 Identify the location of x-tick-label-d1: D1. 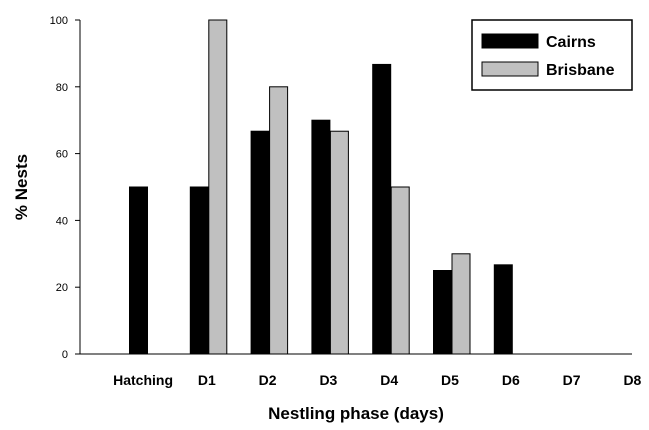
(207, 380).